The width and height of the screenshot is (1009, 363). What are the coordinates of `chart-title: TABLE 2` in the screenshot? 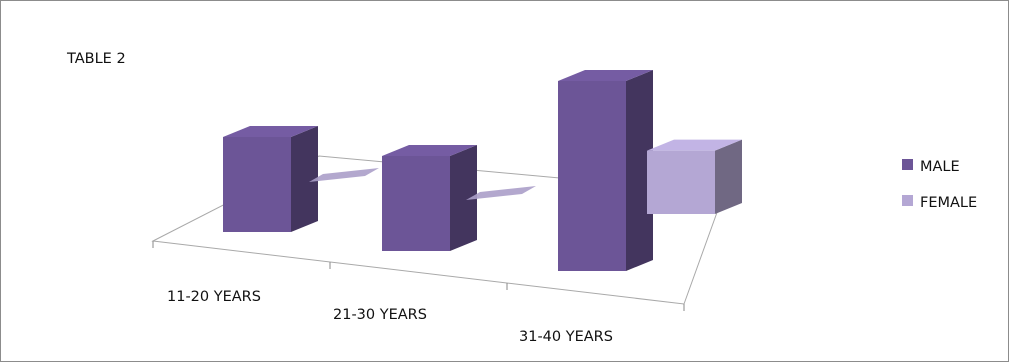 It's located at (96, 59).